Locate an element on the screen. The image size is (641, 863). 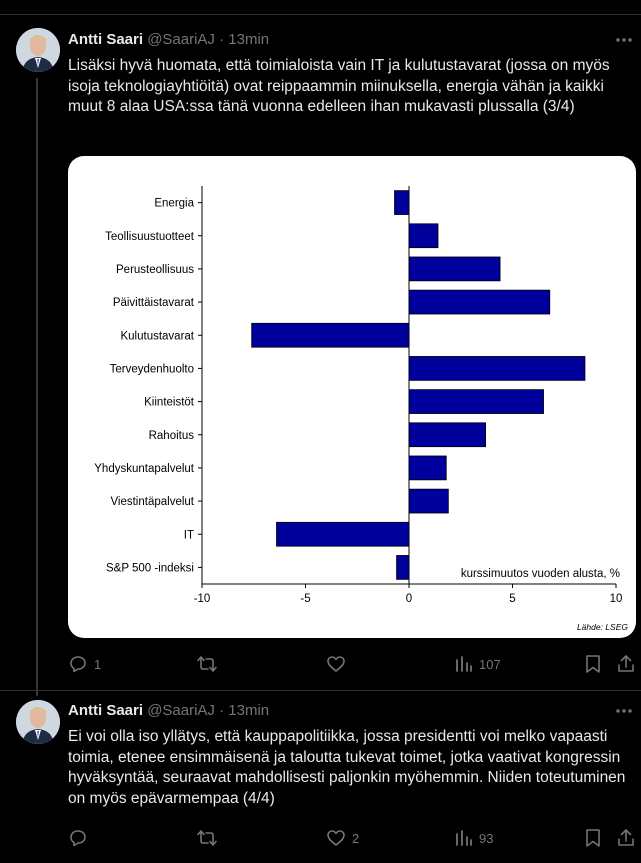
category-label: Terveydenhuolto is located at coordinates (152, 369).